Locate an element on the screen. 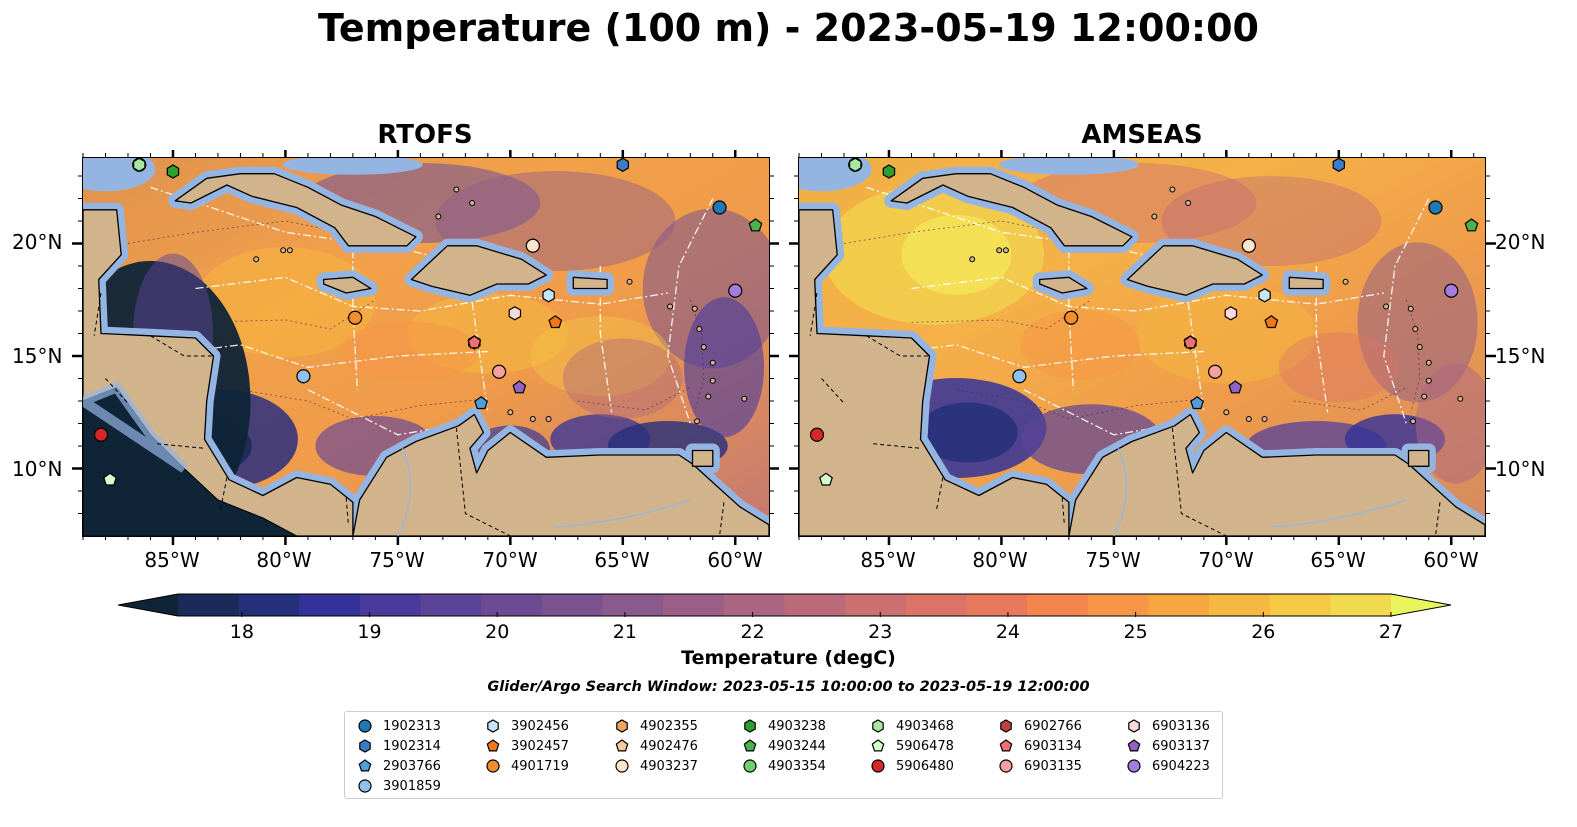 This screenshot has width=1577, height=827. colorbar-tick-label: 24 is located at coordinates (1008, 632).